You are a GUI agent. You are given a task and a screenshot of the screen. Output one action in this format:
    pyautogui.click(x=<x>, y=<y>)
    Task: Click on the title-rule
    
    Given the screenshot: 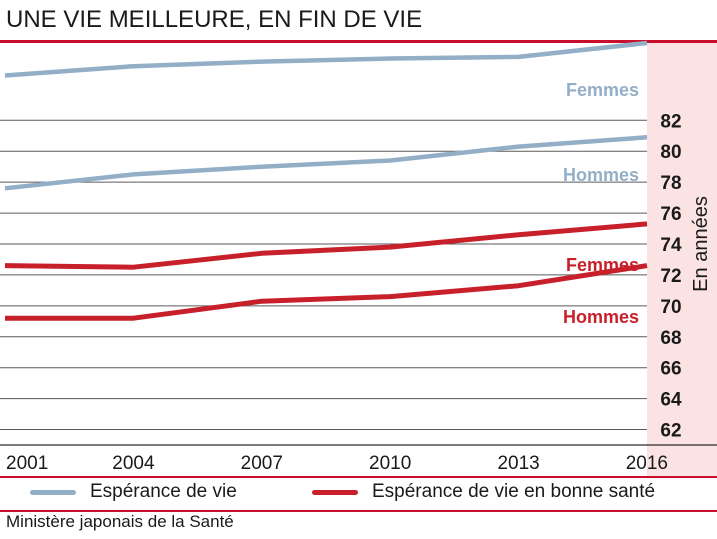 What is the action you would take?
    pyautogui.click(x=358, y=41)
    